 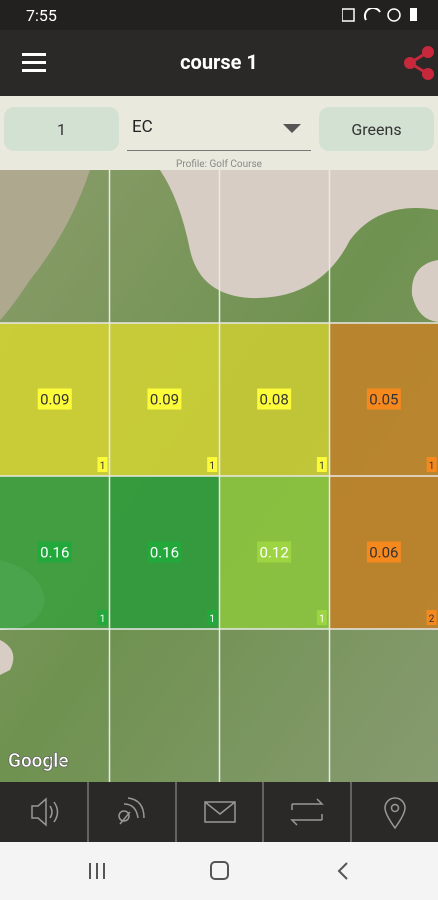 I want to click on sound-button, so click(x=45, y=812).